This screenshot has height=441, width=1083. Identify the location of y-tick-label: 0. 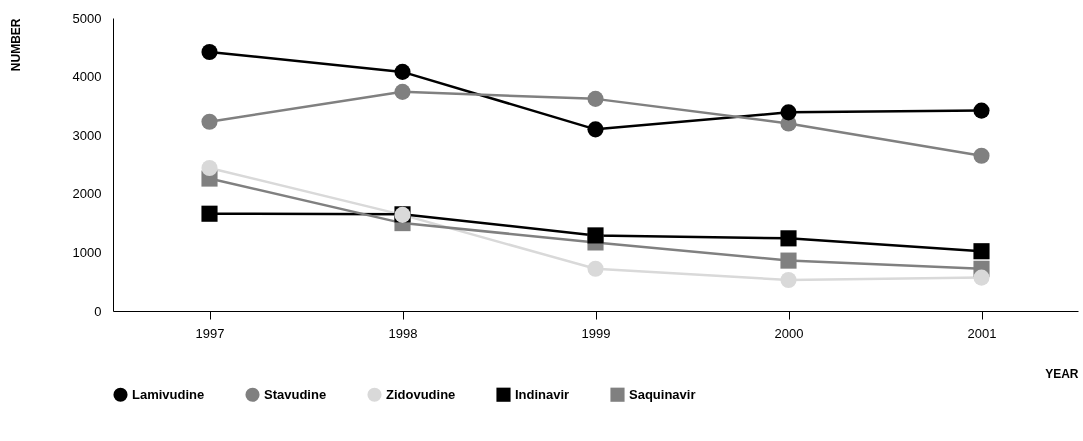
(98, 311).